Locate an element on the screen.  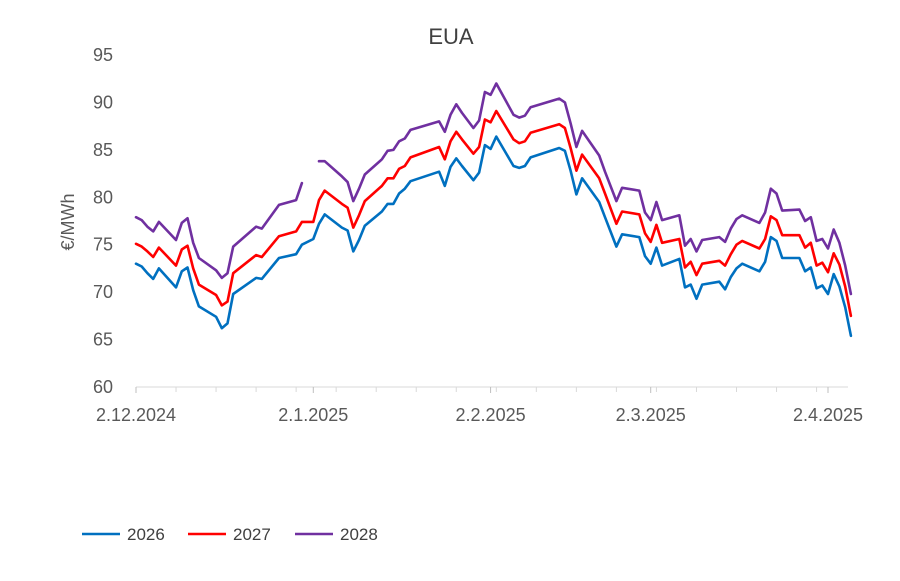
y-tick-label: 90 is located at coordinates (103, 102).